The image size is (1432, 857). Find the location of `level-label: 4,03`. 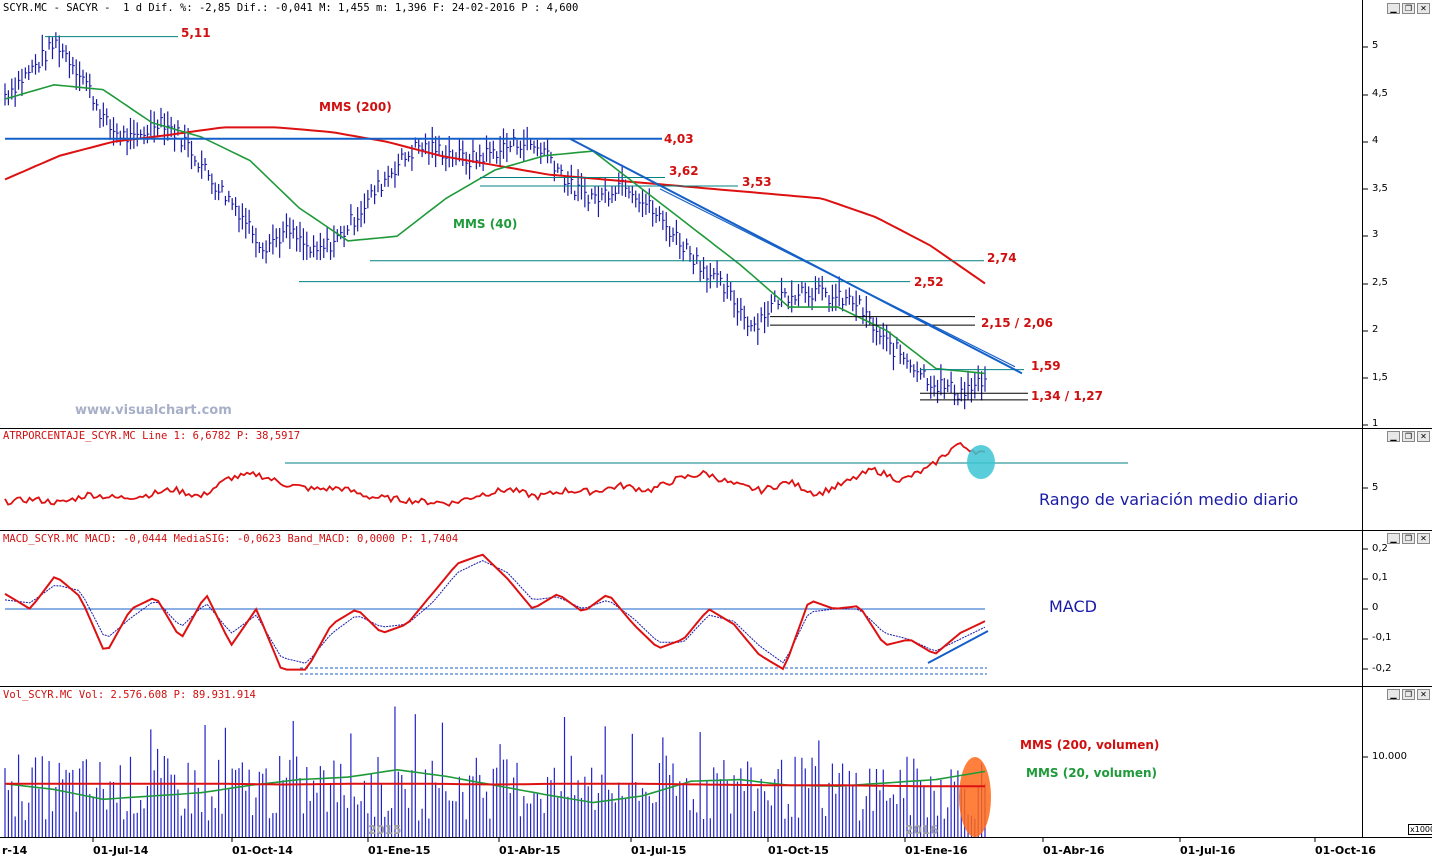

level-label: 4,03 is located at coordinates (679, 139).